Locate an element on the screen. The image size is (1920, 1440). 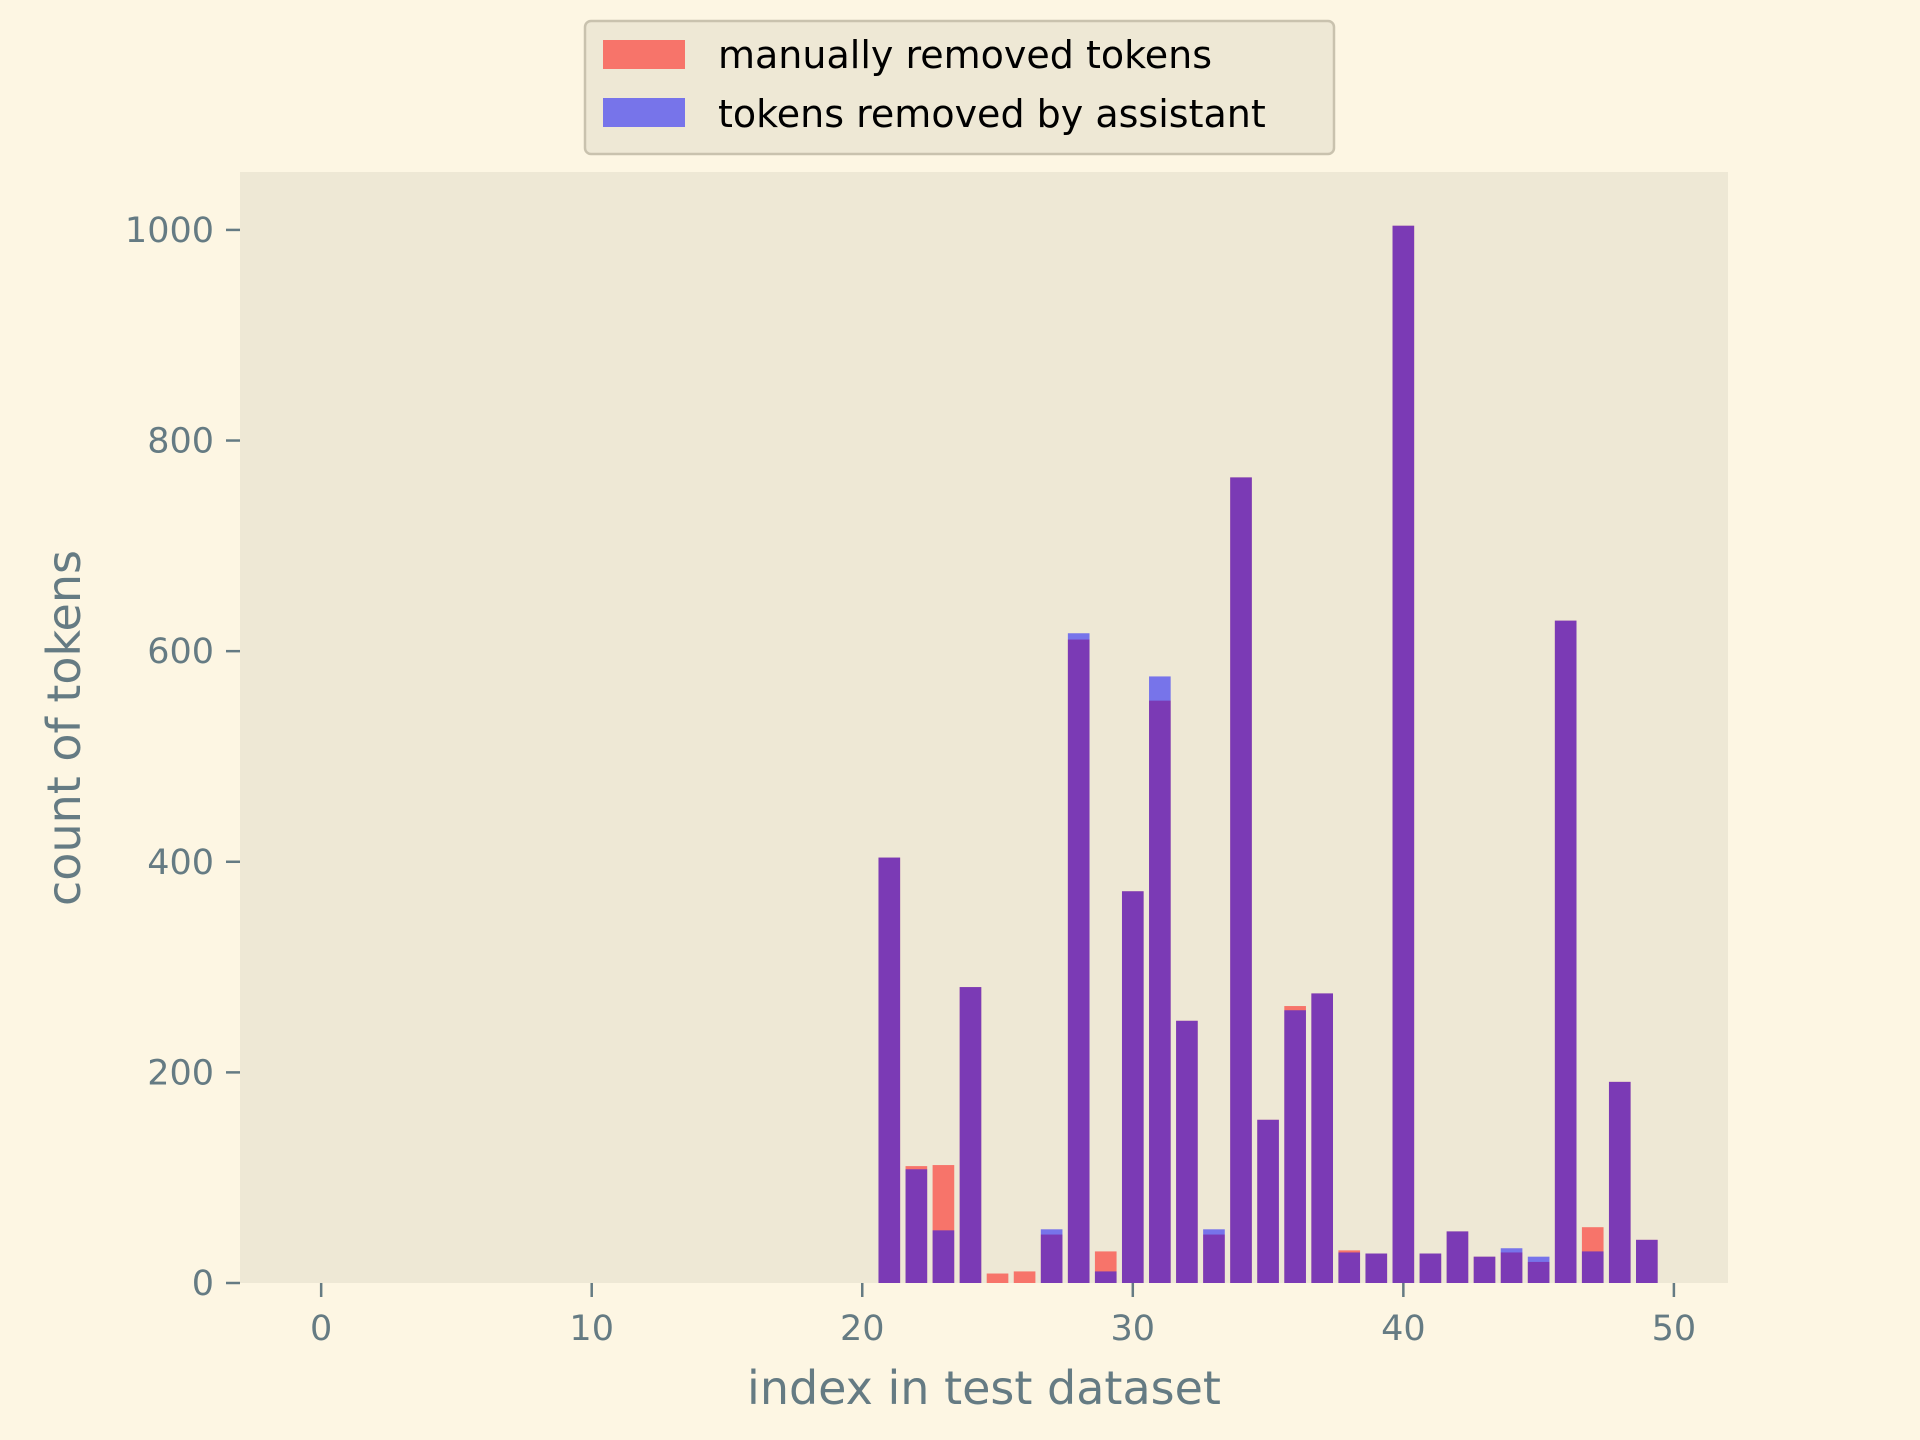
y-tick-label-800: 800 is located at coordinates (180, 442).